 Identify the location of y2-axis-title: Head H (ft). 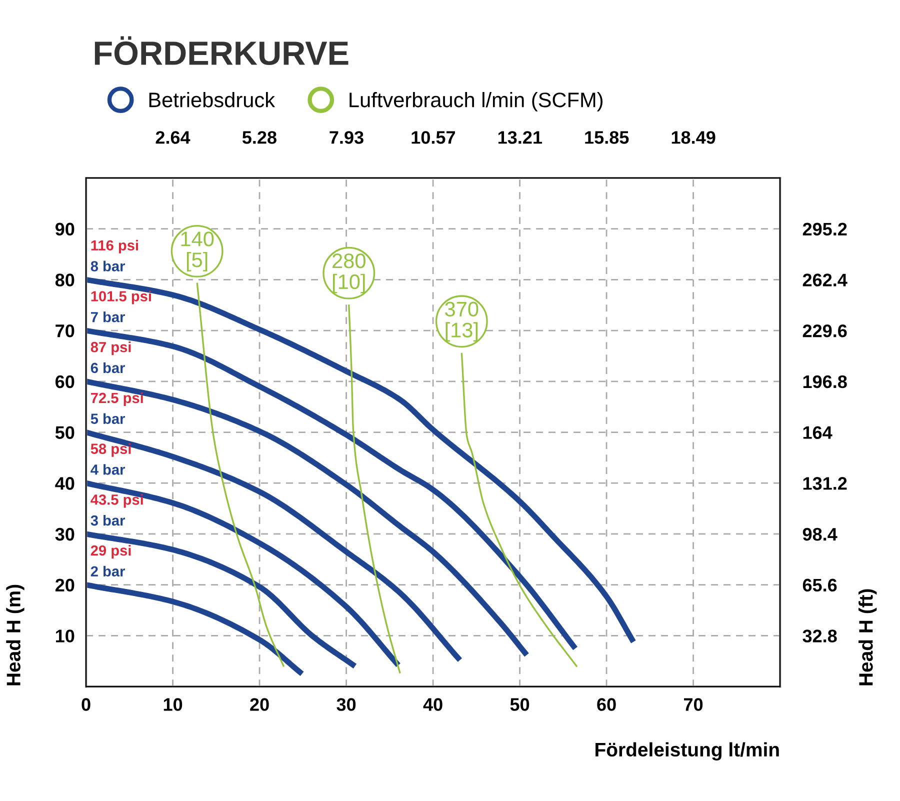
(867, 637).